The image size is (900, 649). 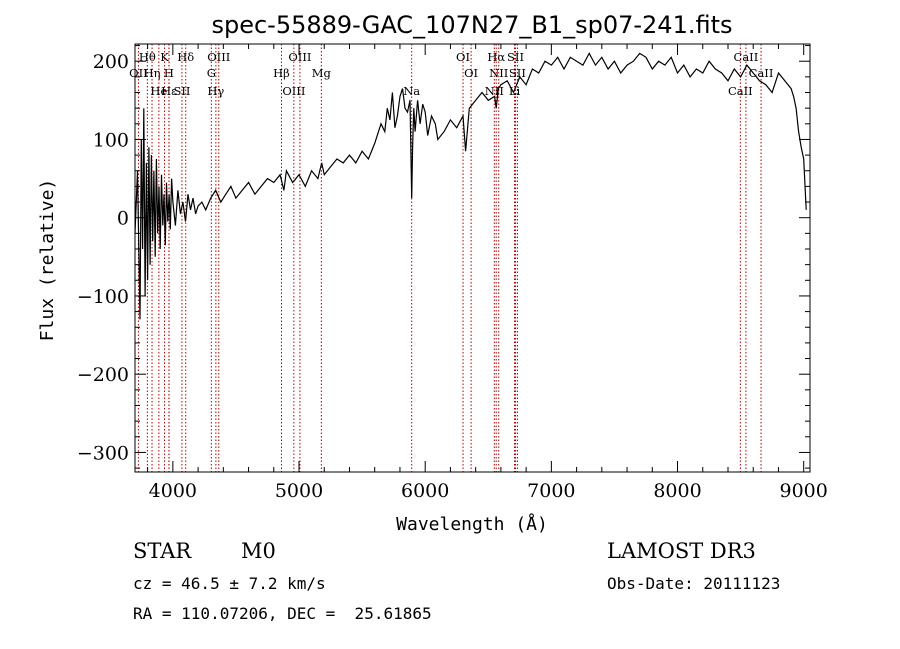 I want to click on emission-line-label: Hα, so click(x=496, y=57).